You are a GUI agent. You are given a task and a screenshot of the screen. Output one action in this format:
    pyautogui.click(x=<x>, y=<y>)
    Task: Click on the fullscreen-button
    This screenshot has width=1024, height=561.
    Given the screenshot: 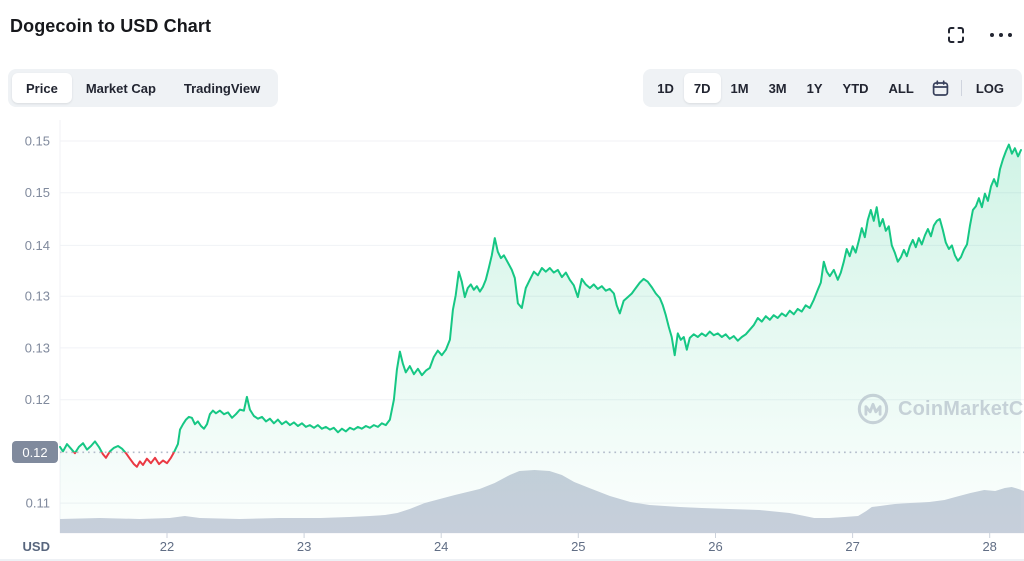 What is the action you would take?
    pyautogui.click(x=956, y=35)
    